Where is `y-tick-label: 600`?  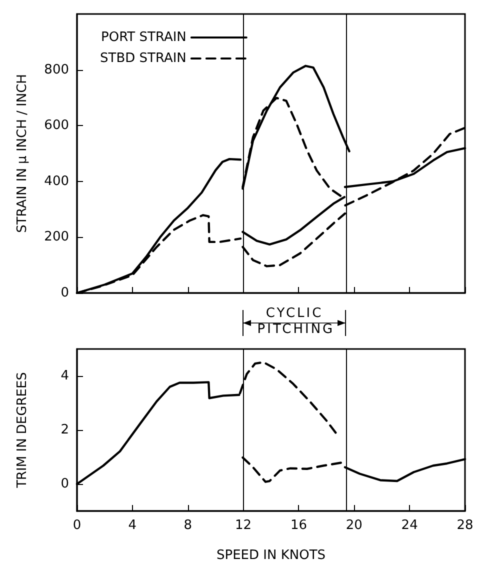
y-tick-label: 600 is located at coordinates (56, 126).